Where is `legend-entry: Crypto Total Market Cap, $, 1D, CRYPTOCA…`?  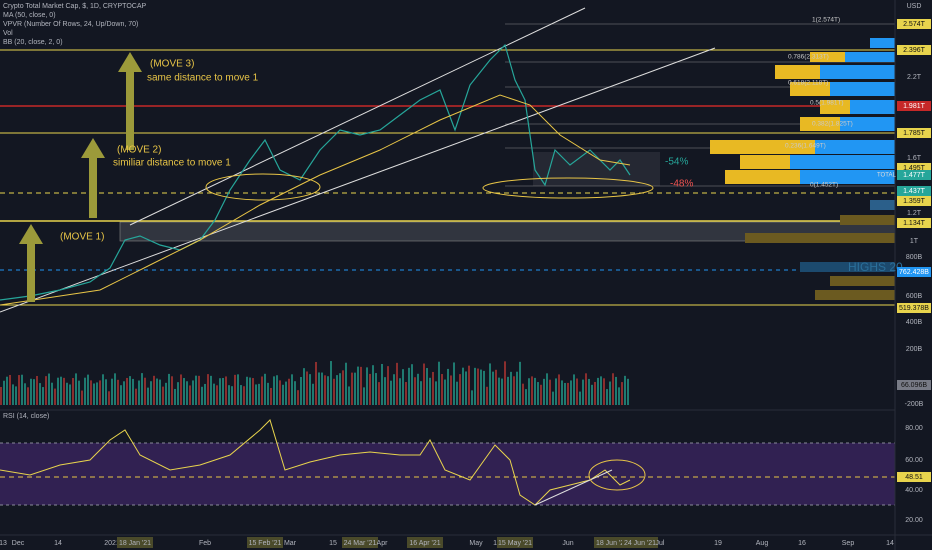
legend-entry: Crypto Total Market Cap, $, 1D, CRYPTOCA… is located at coordinates (74, 6).